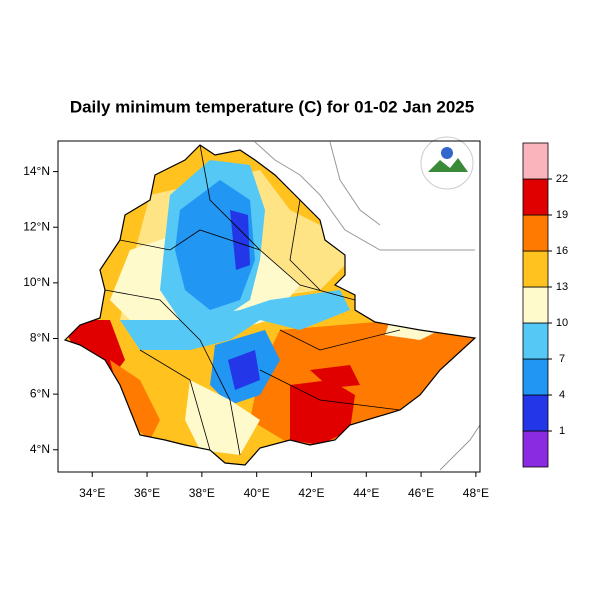  Describe the element at coordinates (40, 449) in the screenshot. I see `y-tick-label: 4°N` at that location.